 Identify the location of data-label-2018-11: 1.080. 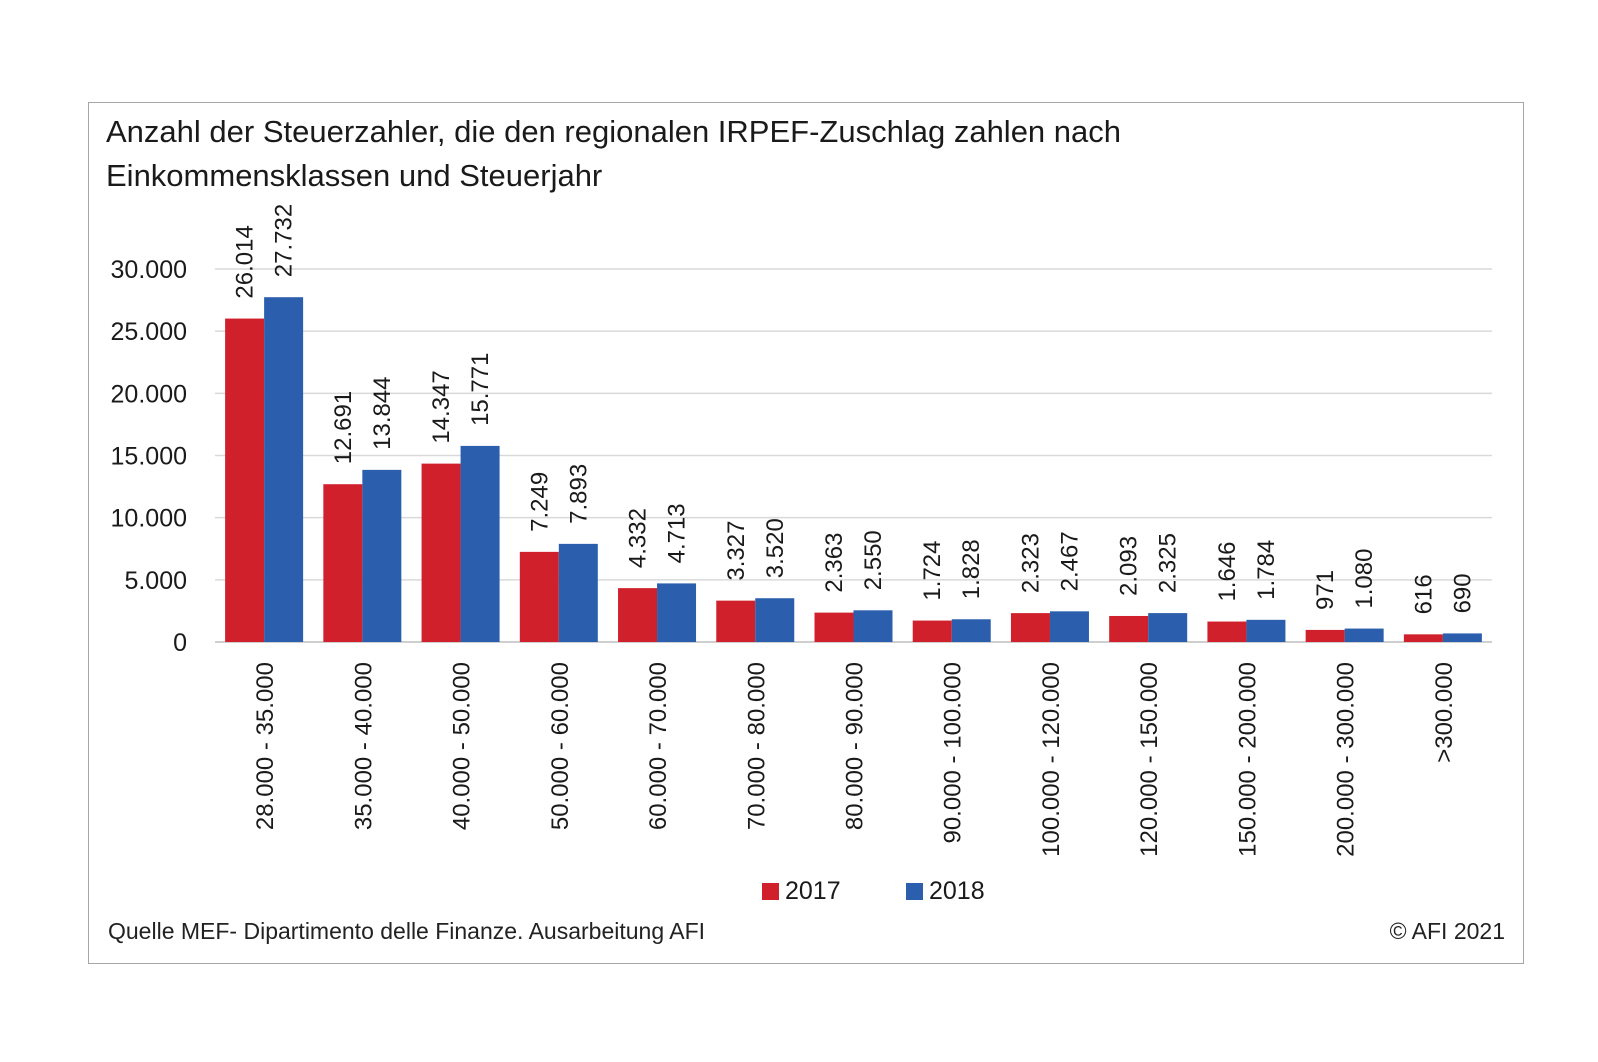
(1364, 579).